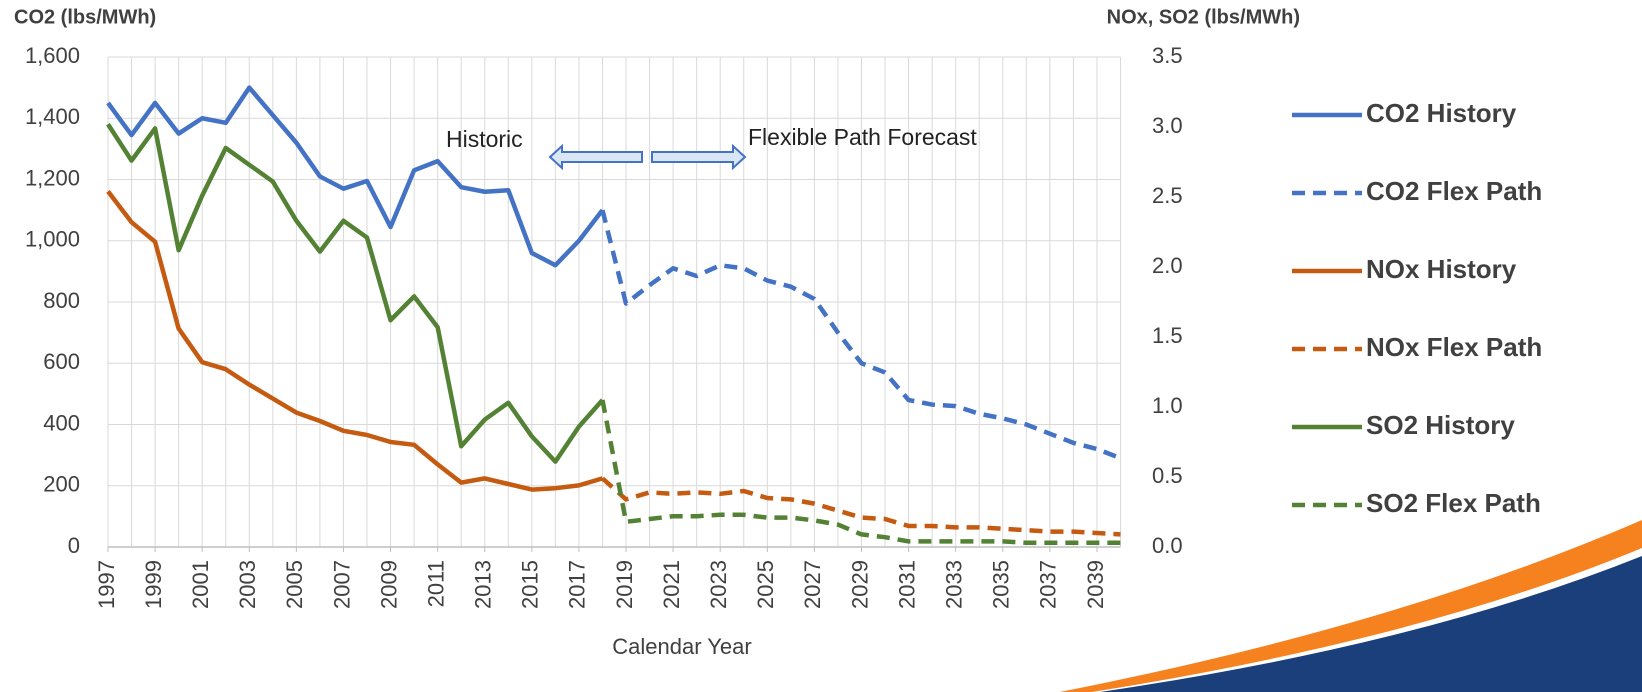 This screenshot has height=692, width=1642. Describe the element at coordinates (862, 137) in the screenshot. I see `annotation: Flexible Path Forecast` at that location.